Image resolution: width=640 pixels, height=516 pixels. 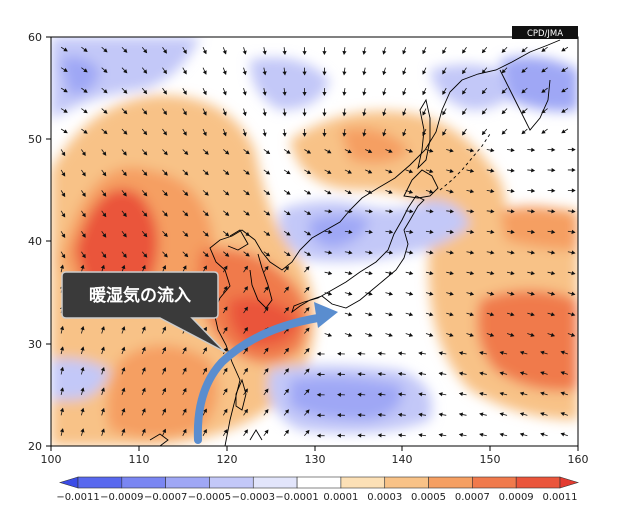 I want to click on svg-text: CPD/JMA, so click(x=545, y=34).